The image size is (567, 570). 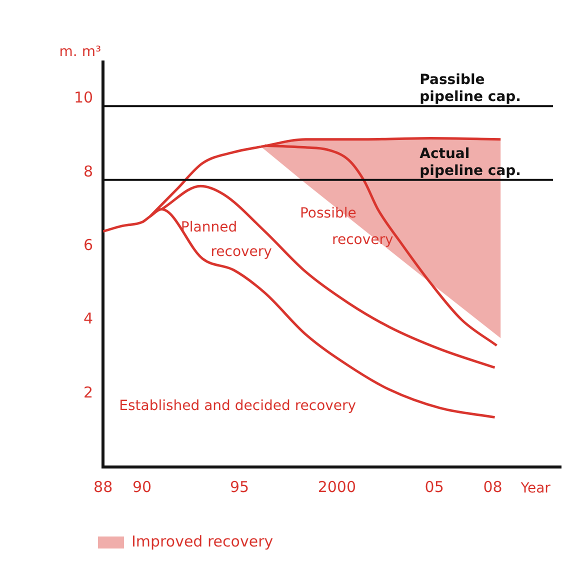 What do you see at coordinates (237, 406) in the screenshot?
I see `series-label: Established and decided recovery` at bounding box center [237, 406].